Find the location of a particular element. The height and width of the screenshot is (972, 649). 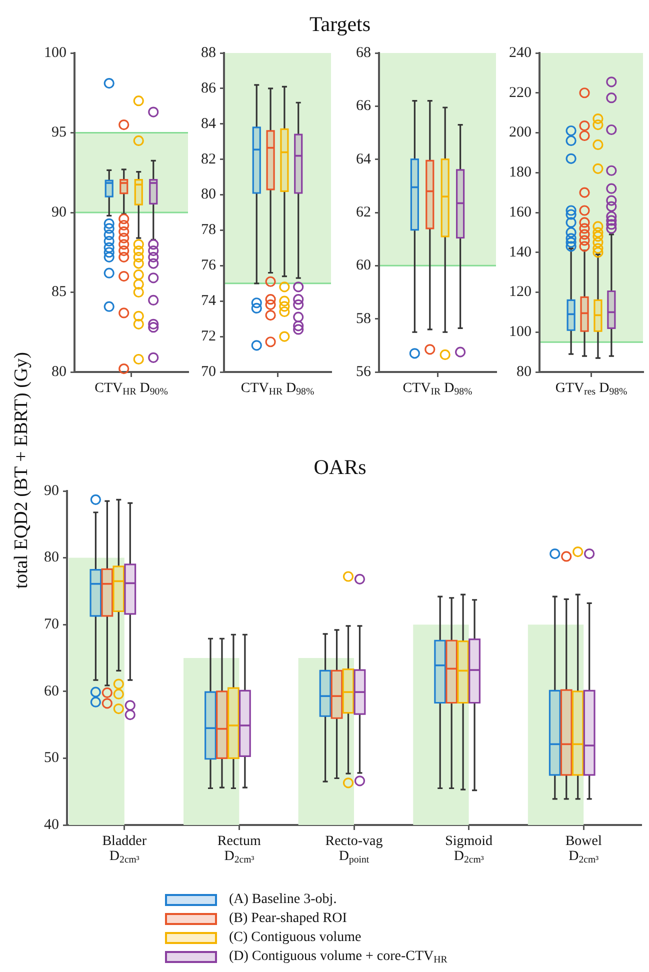

text: Targets is located at coordinates (340, 24).